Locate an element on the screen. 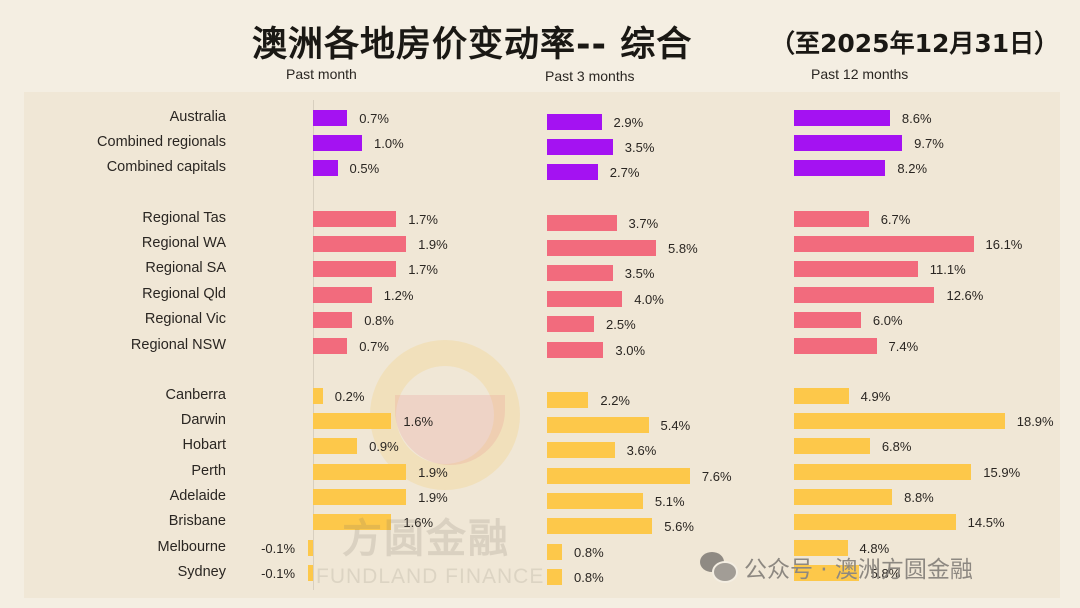  value-label: 4.9% is located at coordinates (875, 396).